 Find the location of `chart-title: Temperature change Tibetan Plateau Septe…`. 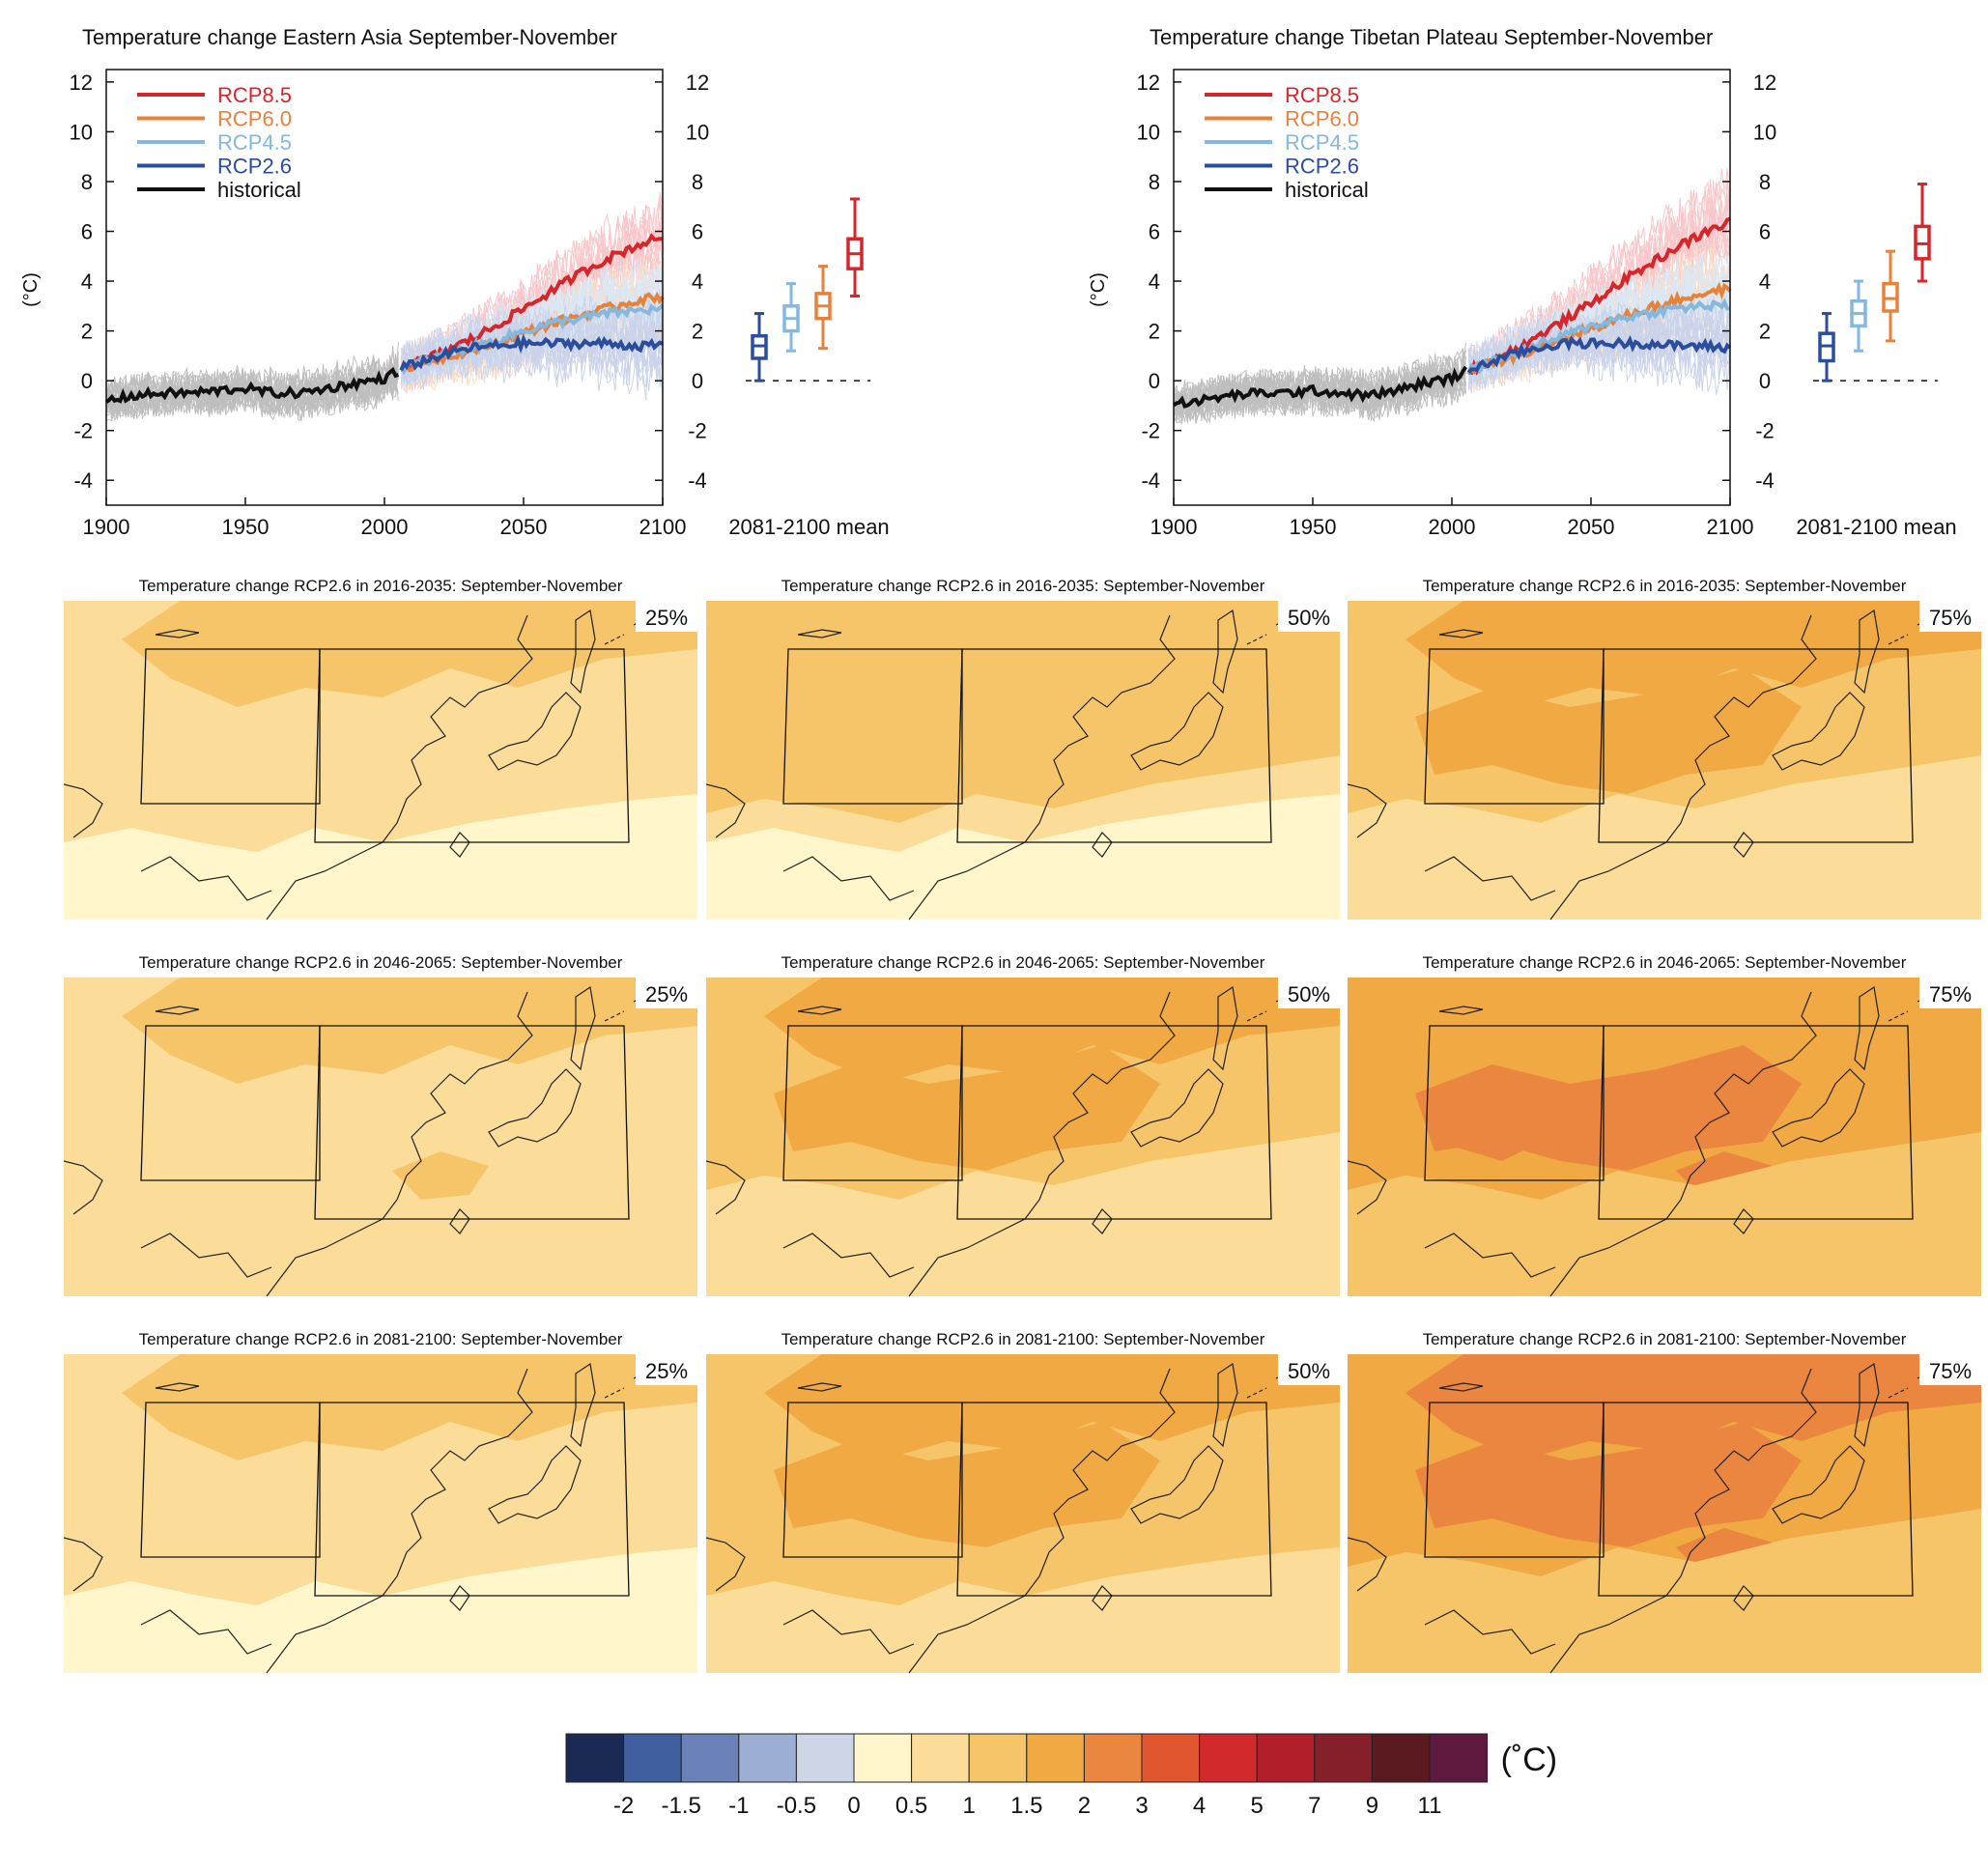

chart-title: Temperature change Tibetan Plateau Septe… is located at coordinates (1431, 37).